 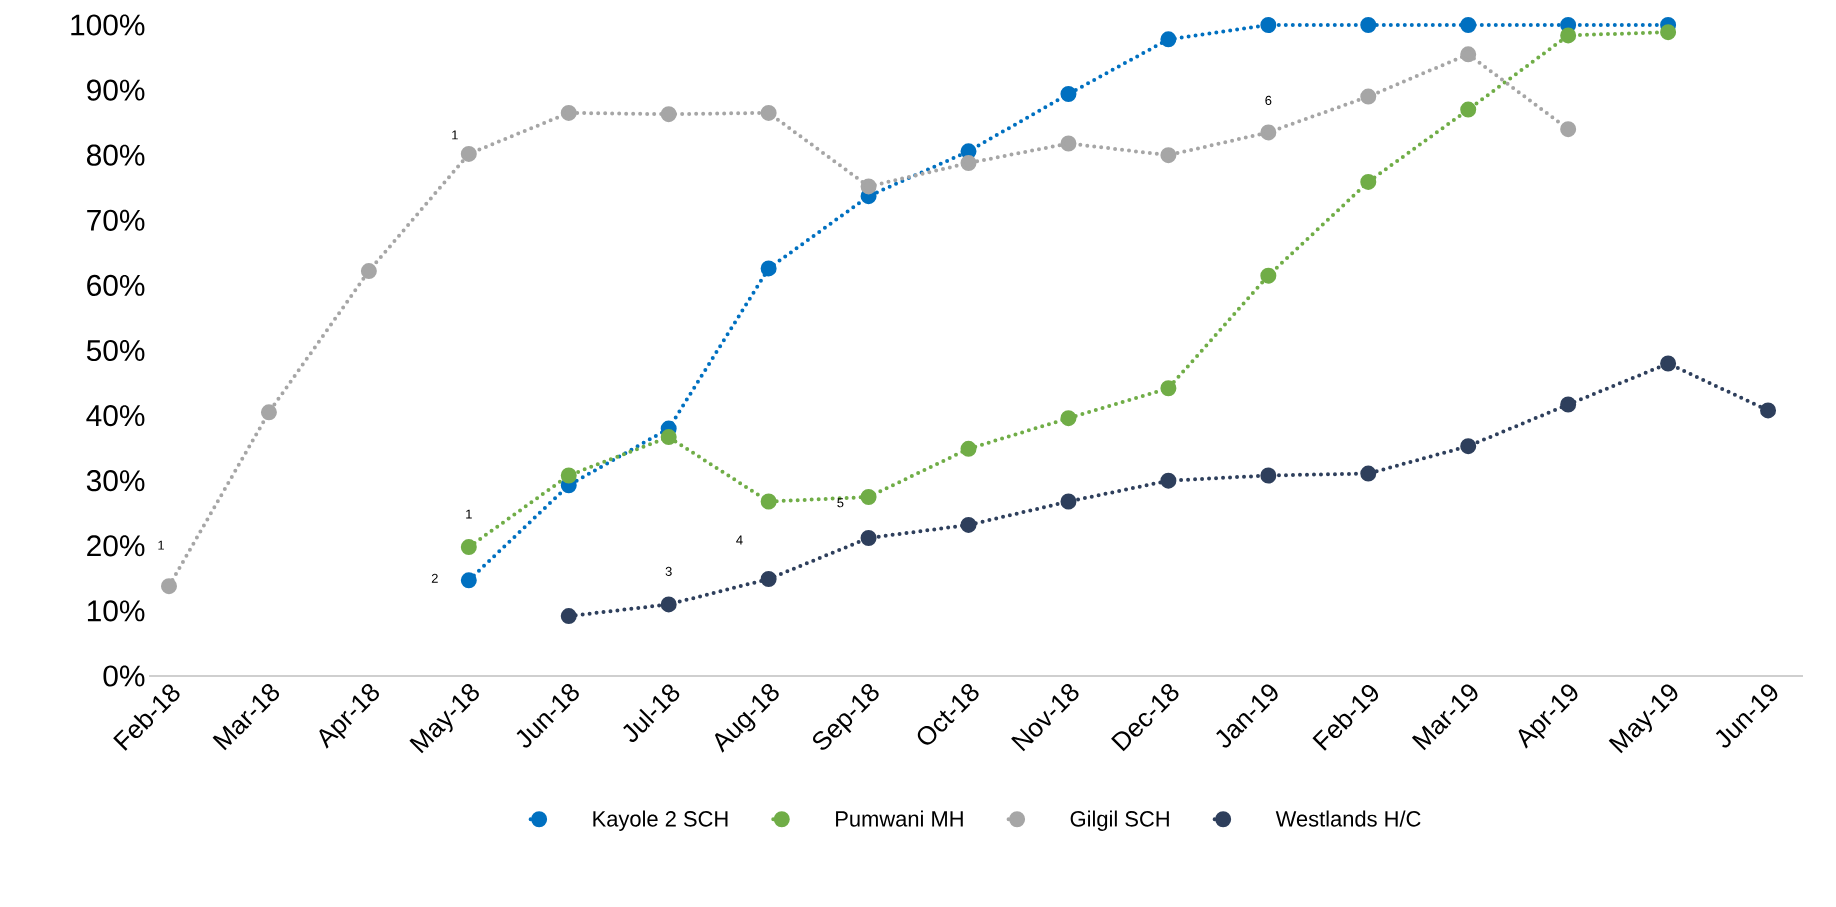 What do you see at coordinates (899, 818) in the screenshot?
I see `legend-label: Pumwani MH` at bounding box center [899, 818].